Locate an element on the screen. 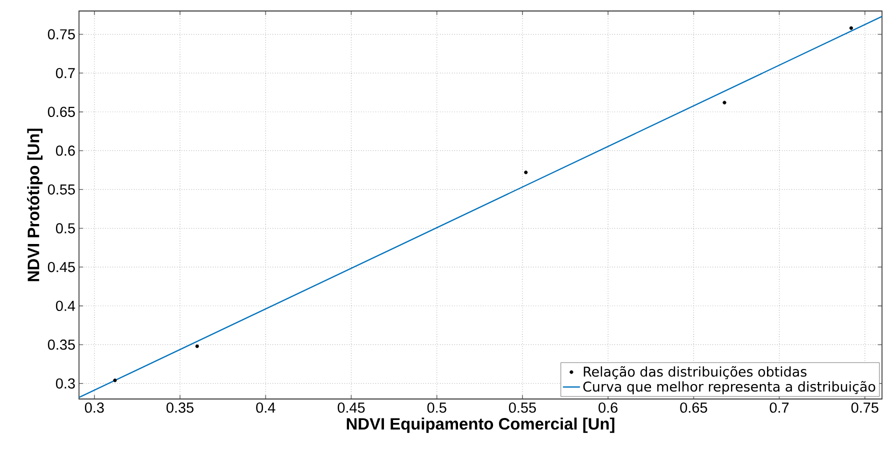  x-tick-label: 0.45 is located at coordinates (351, 407).